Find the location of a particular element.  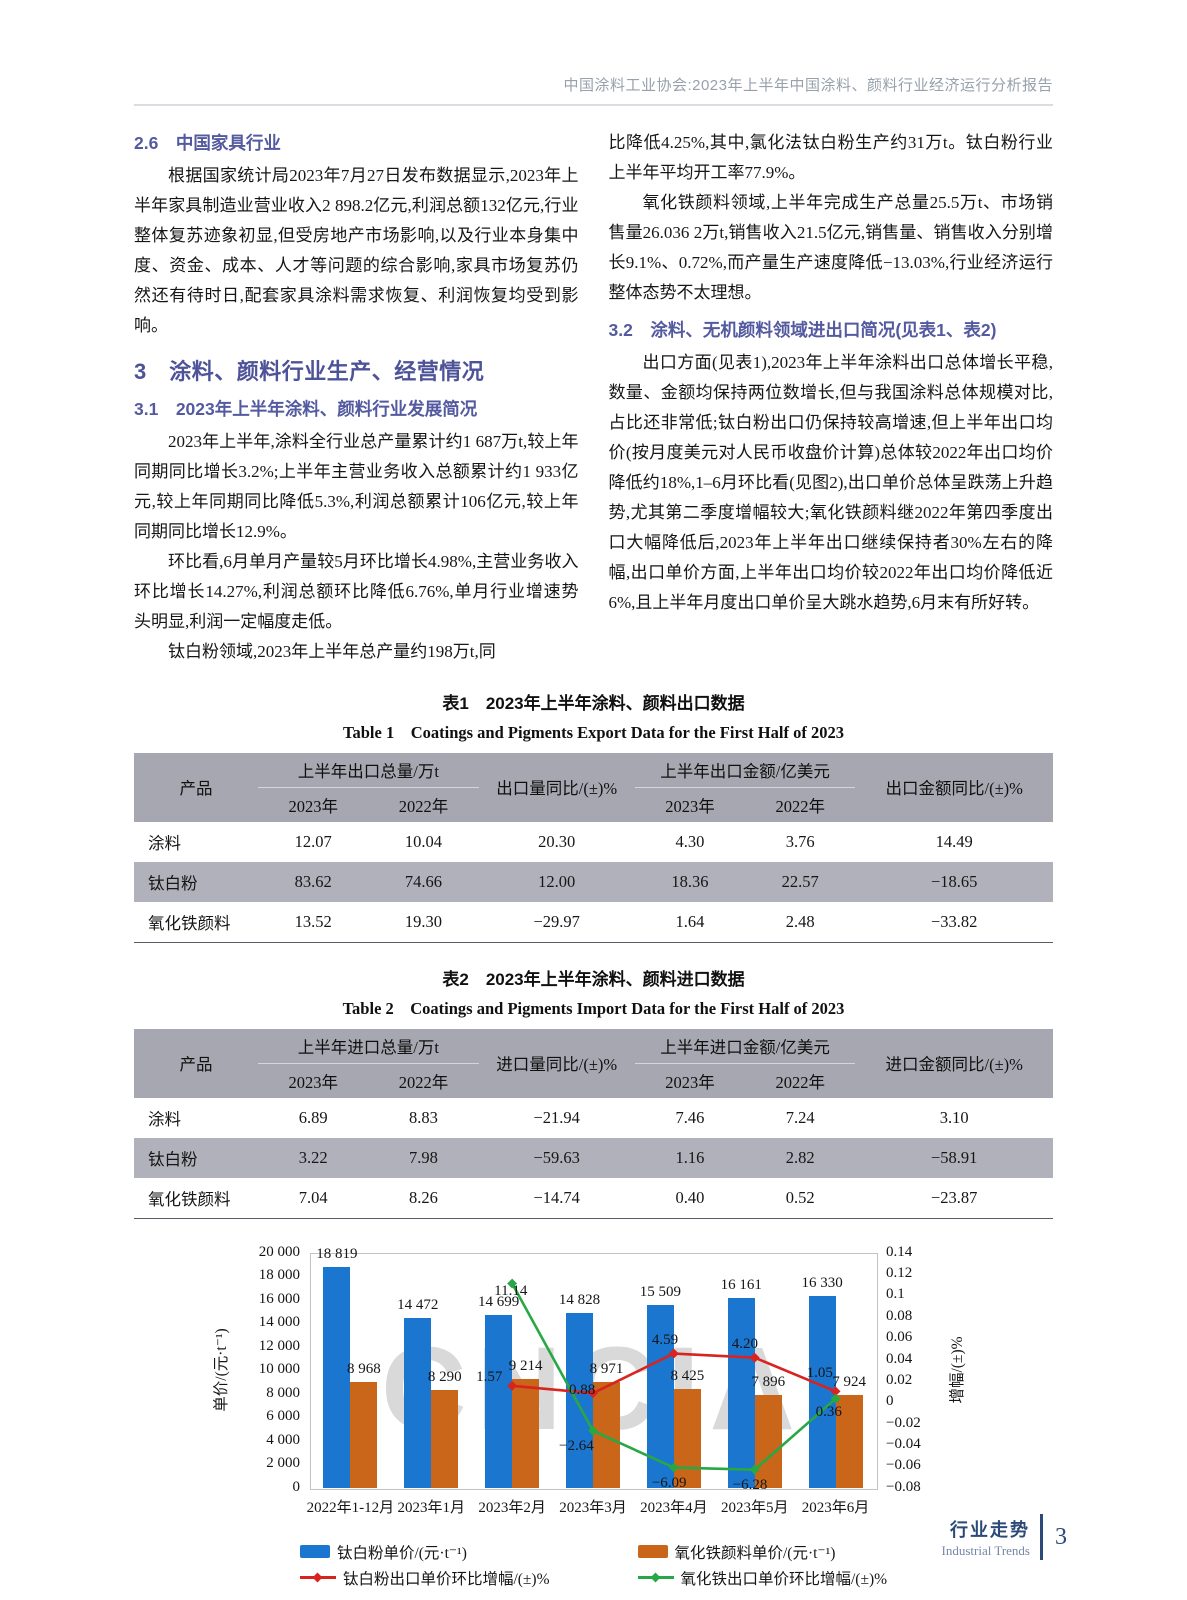

legend-label: 钛白粉出口单价环比增幅/(±)% is located at coordinates (446, 1579).